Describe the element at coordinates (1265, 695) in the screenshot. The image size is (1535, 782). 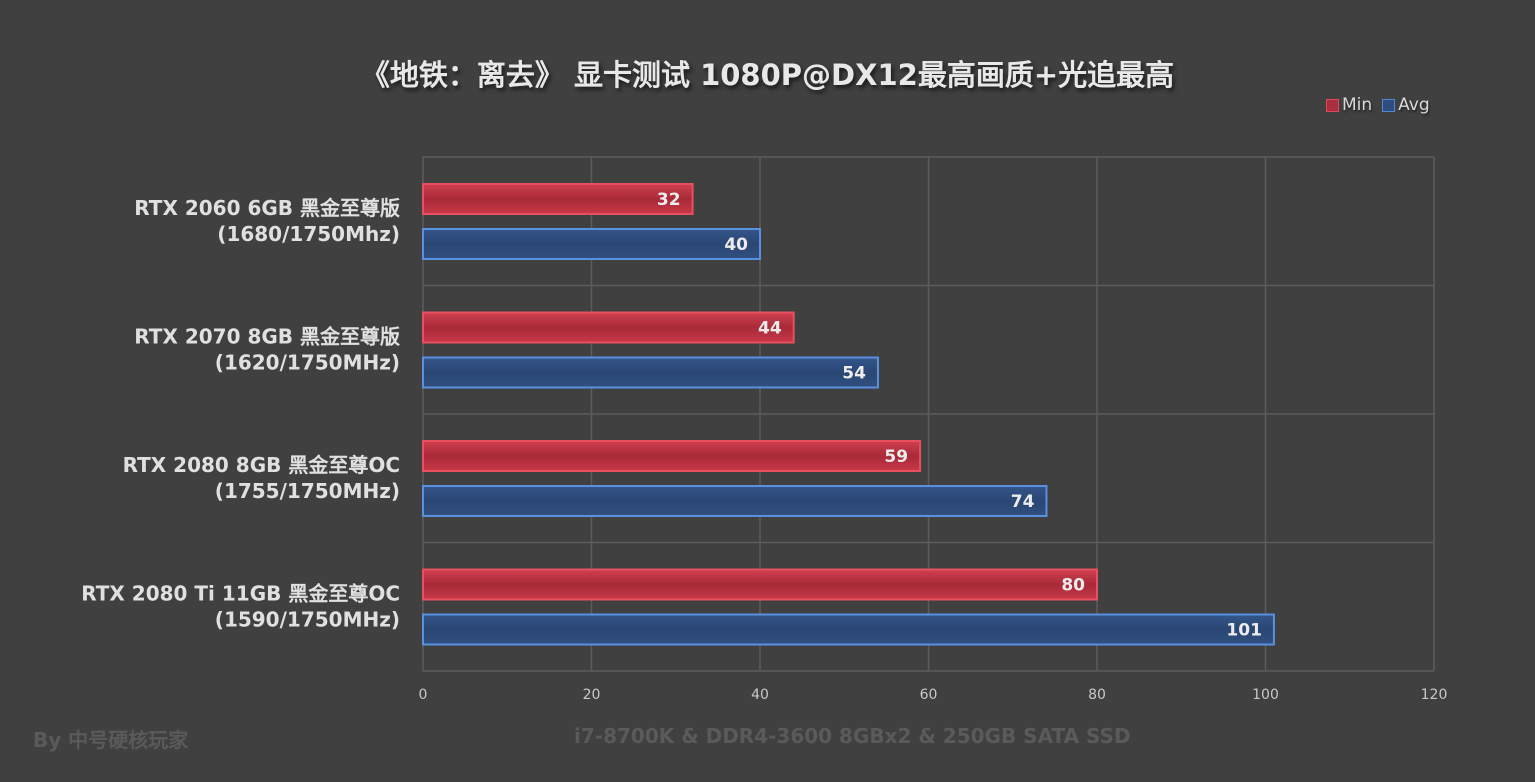
I see `x-tick-label: 100` at that location.